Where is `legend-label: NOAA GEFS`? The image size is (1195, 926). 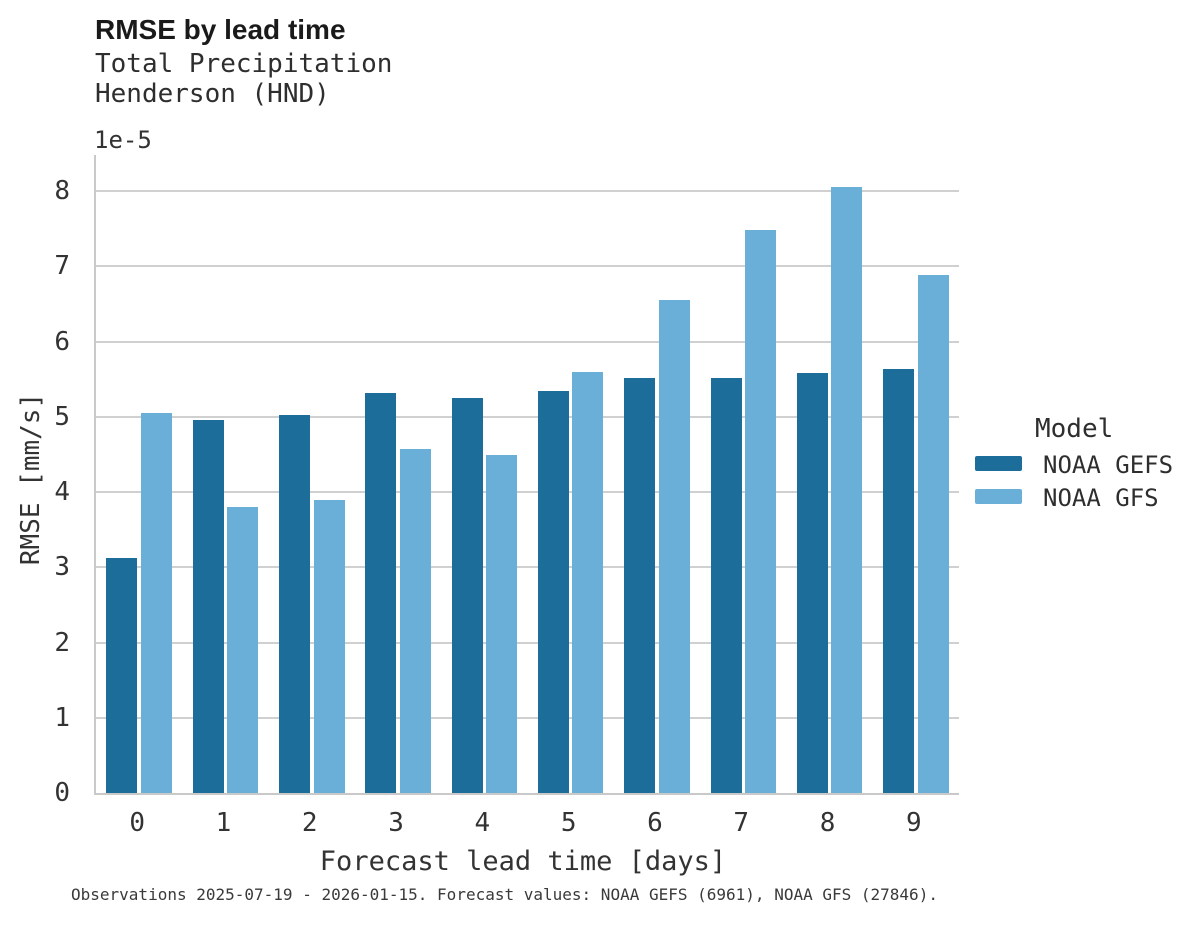
legend-label: NOAA GEFS is located at coordinates (1108, 465).